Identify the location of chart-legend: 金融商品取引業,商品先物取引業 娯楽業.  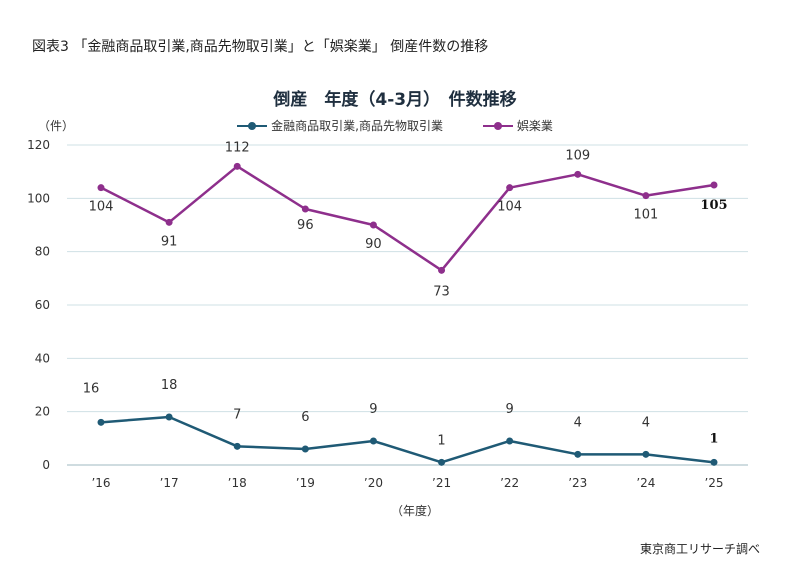
(395, 125).